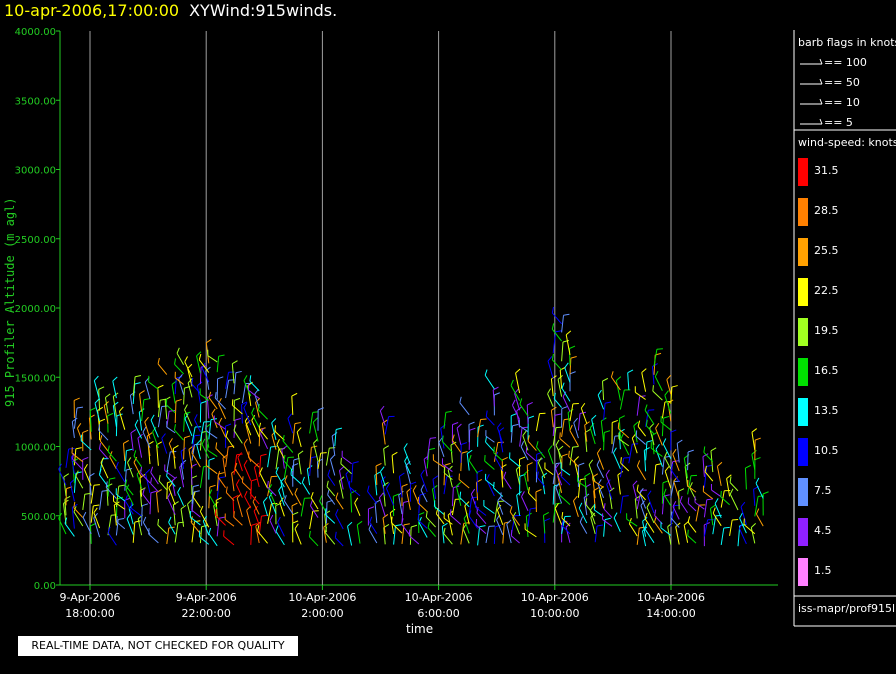 The height and width of the screenshot is (674, 896). I want to click on barb-legend-label: == 50, so click(842, 82).